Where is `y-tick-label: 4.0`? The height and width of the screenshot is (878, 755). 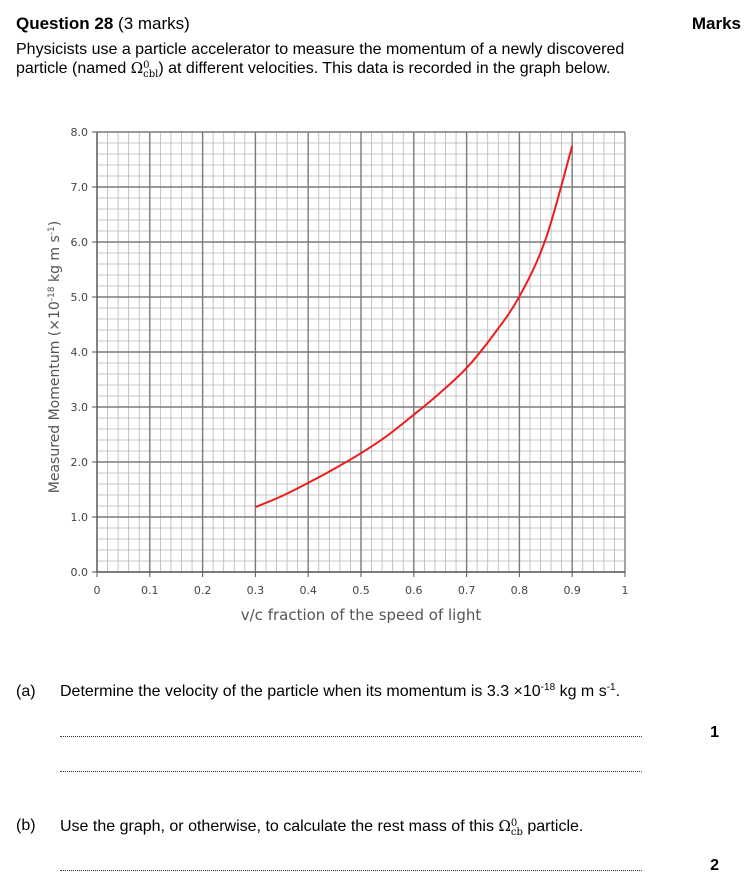 y-tick-label: 4.0 is located at coordinates (80, 352).